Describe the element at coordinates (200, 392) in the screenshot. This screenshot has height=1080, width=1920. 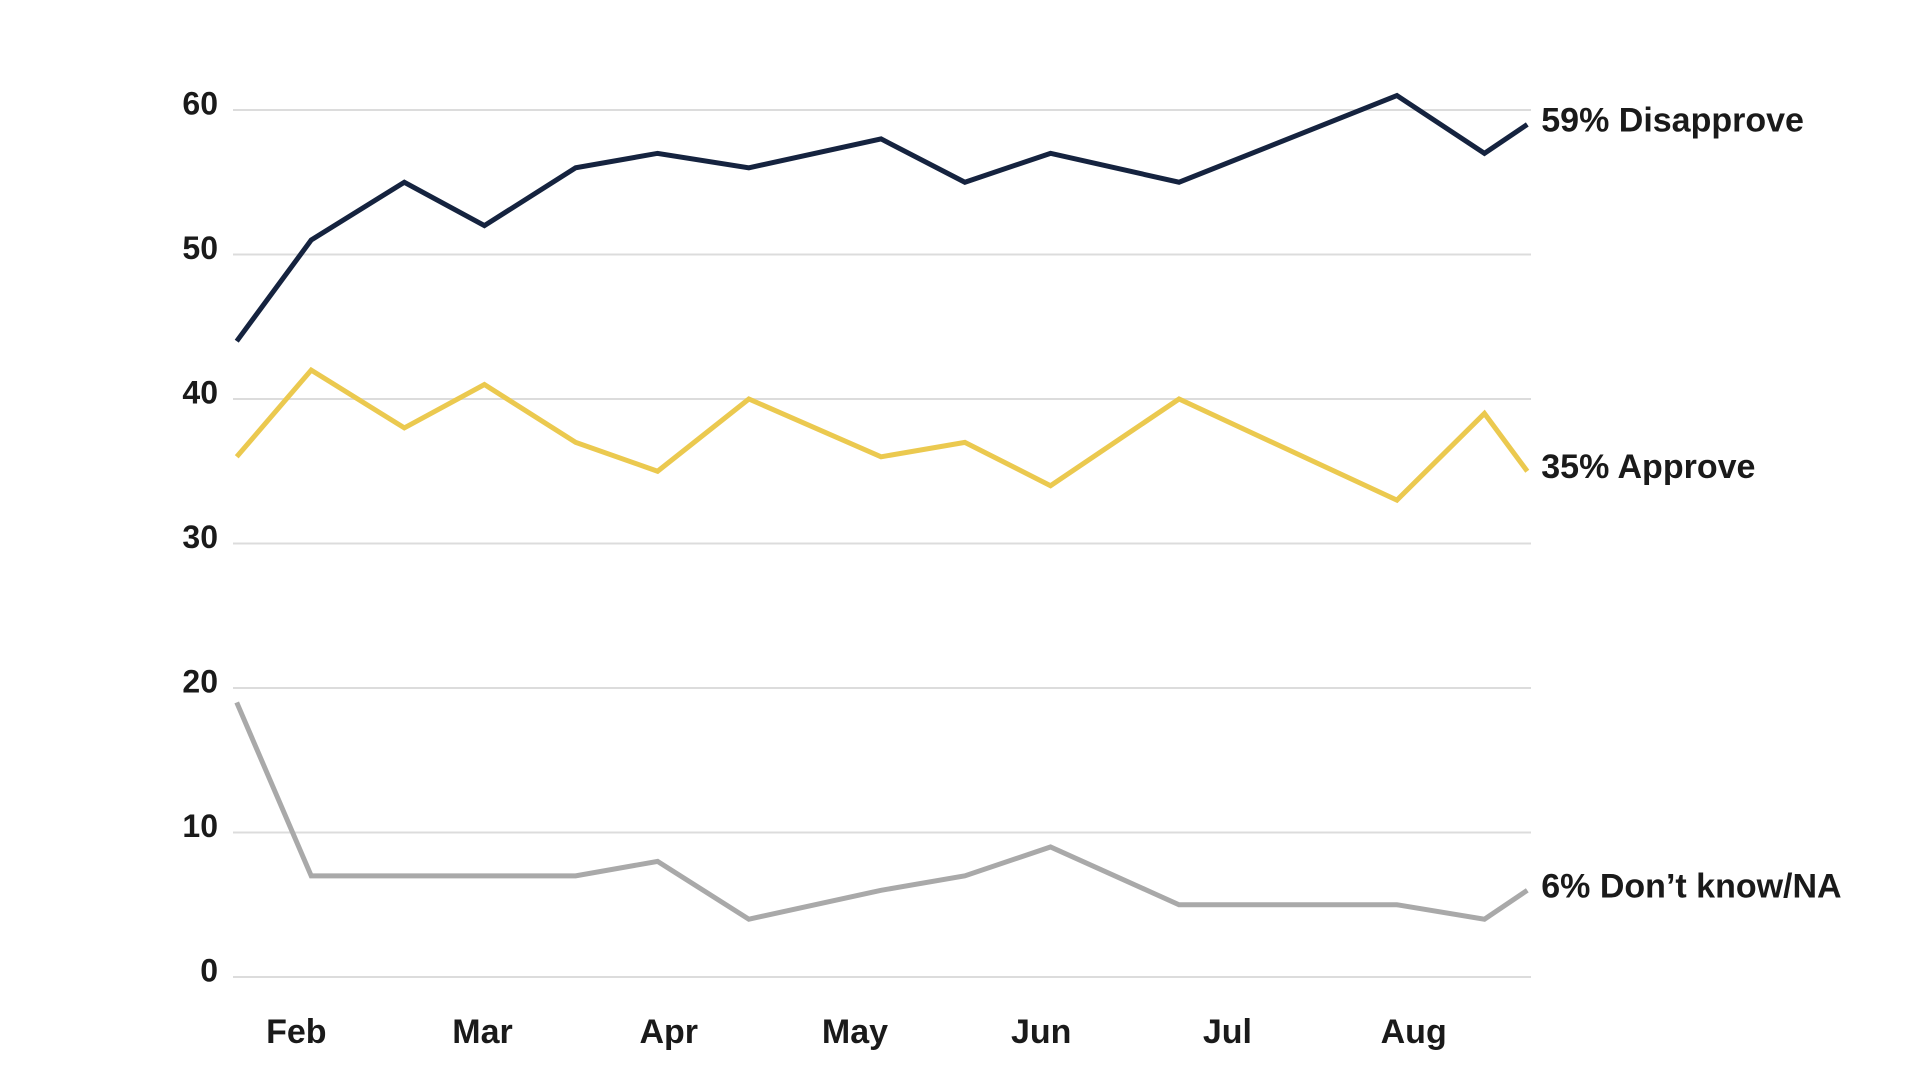
I see `y-tick-label: 40` at that location.